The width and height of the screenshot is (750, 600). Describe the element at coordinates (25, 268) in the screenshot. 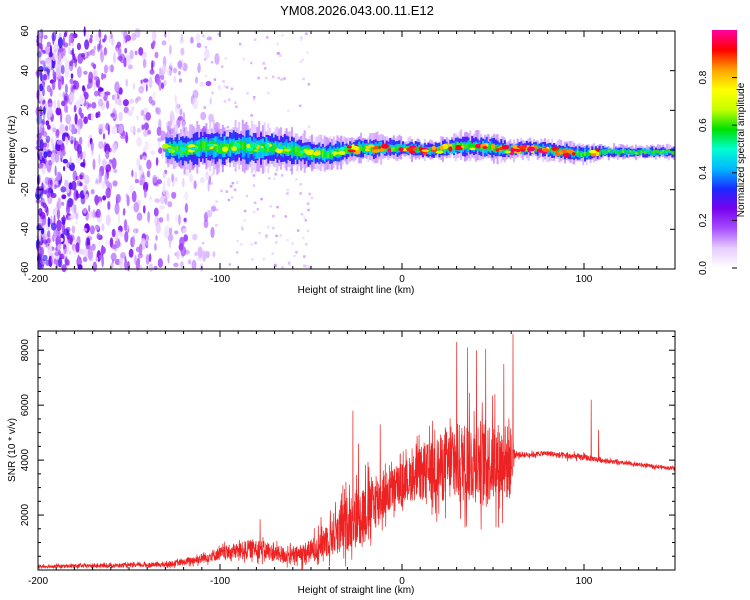

I see `spec-ytick-label: -60` at that location.